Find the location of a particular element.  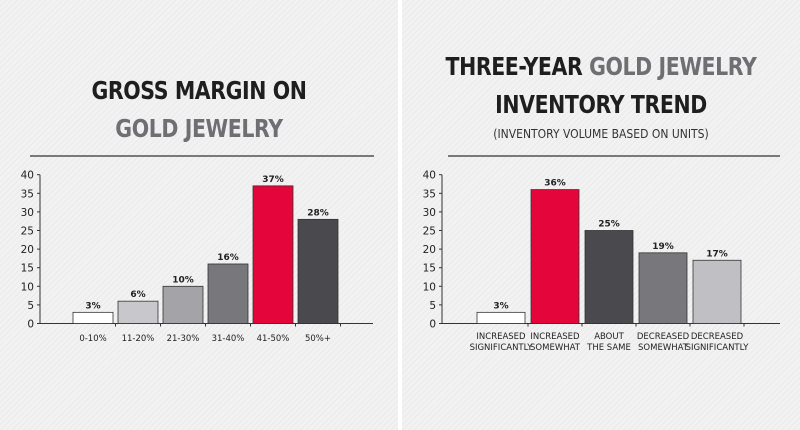

category-label: INCREASED SIGNIFICANTLY is located at coordinates (502, 342).